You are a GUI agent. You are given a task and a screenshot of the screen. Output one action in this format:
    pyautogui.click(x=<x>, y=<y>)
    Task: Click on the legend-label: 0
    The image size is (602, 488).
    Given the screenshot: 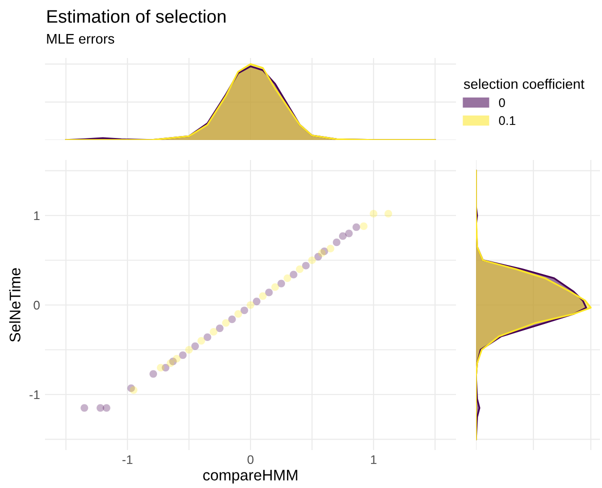 What is the action you would take?
    pyautogui.click(x=501, y=103)
    